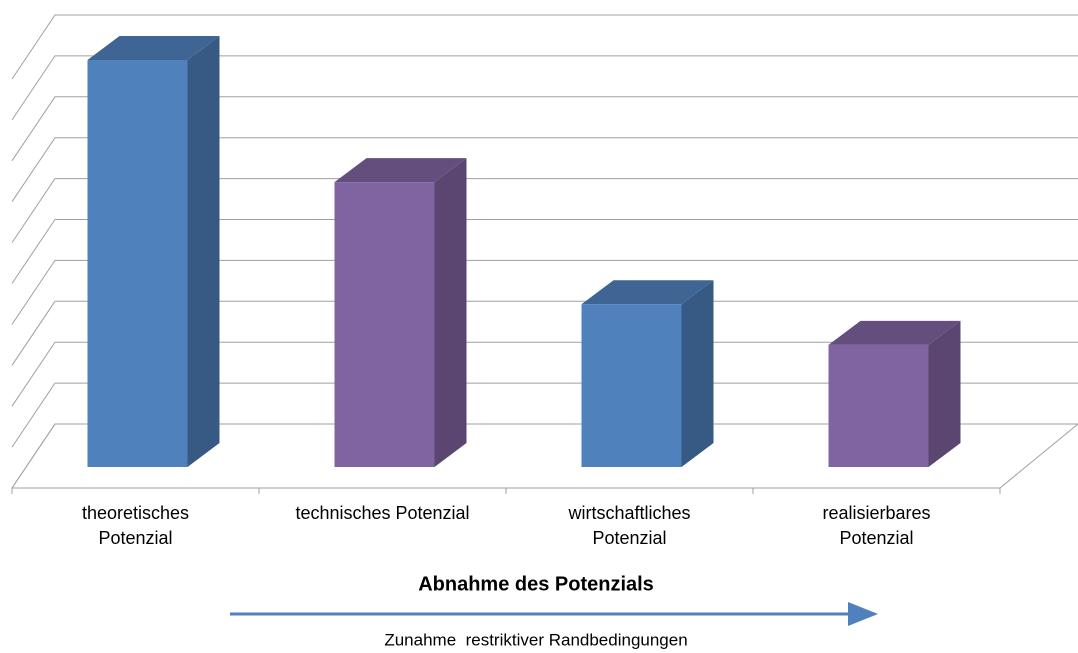  I want to click on x-tick-label: theoretisches Potenzial, so click(135, 525).